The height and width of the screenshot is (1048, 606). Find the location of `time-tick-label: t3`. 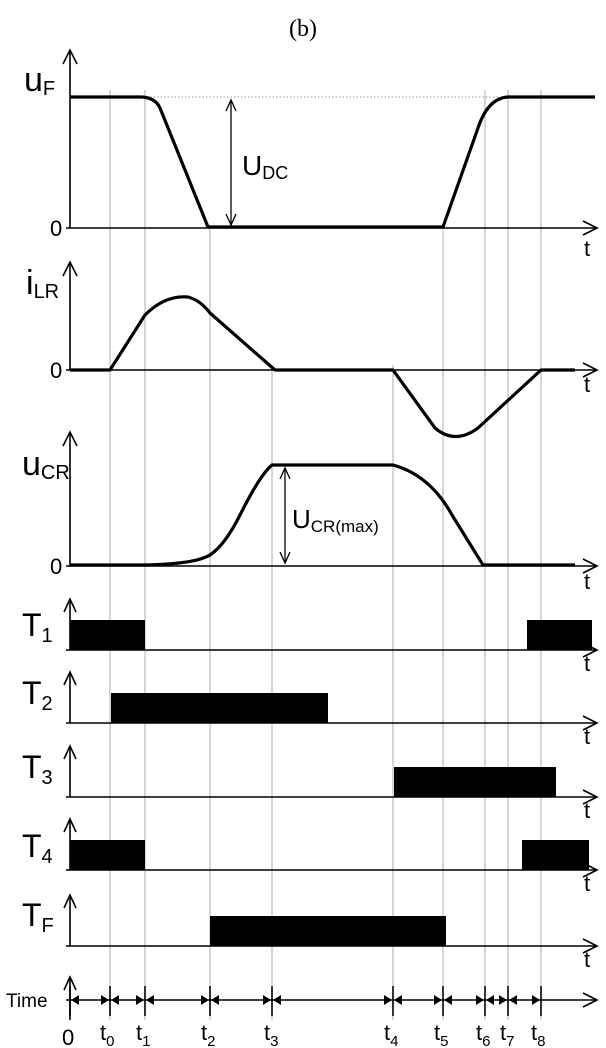

time-tick-label: t3 is located at coordinates (271, 1034).